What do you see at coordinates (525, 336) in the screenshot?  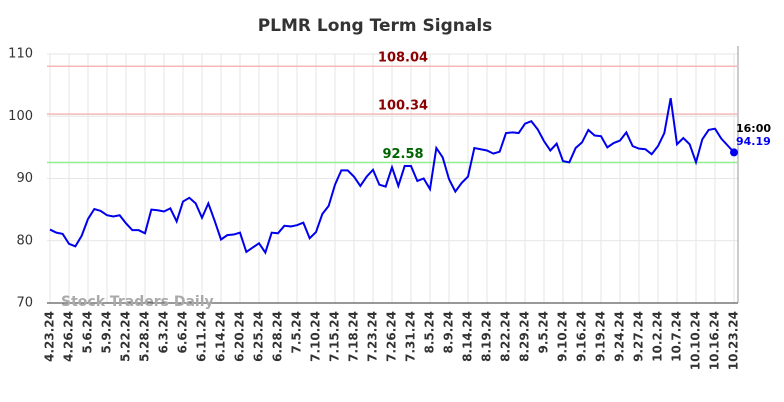 I see `x-tick-label: 8.29.24` at bounding box center [525, 336].